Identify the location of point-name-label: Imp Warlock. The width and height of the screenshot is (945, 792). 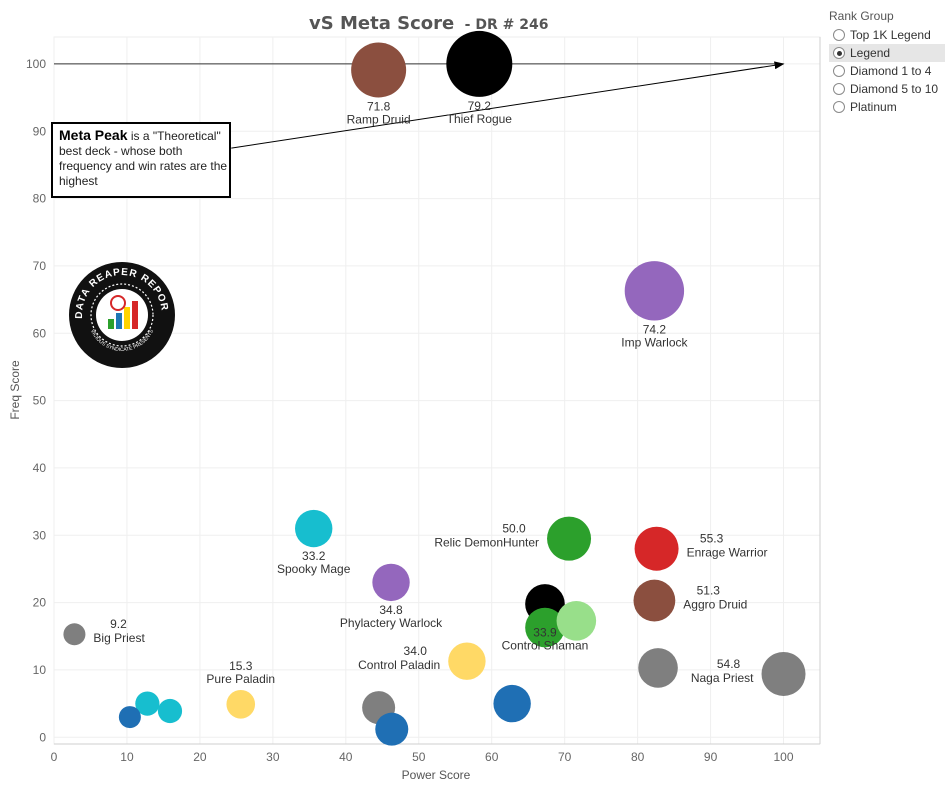
(654, 343).